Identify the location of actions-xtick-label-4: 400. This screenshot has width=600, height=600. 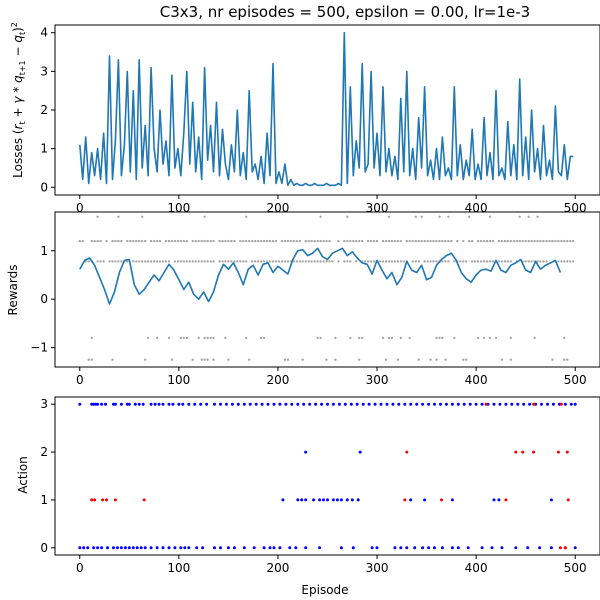
(476, 568).